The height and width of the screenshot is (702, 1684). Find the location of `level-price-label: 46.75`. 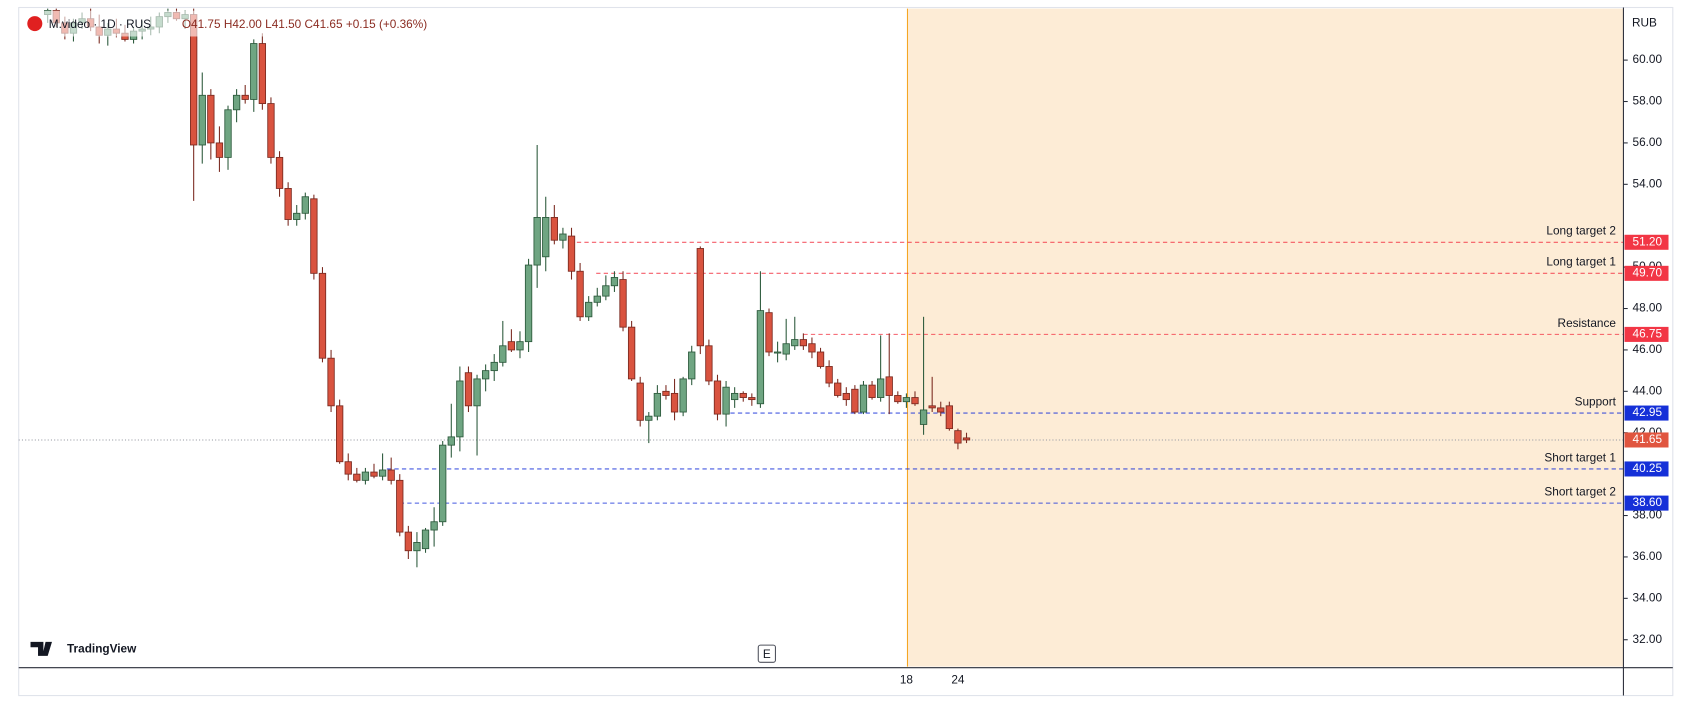

level-price-label: 46.75 is located at coordinates (1648, 334).